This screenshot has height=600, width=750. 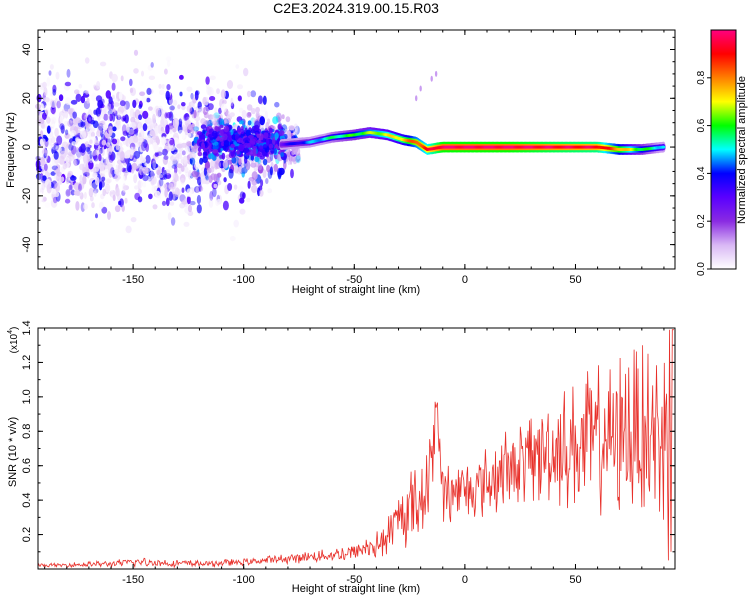 What do you see at coordinates (133, 580) in the screenshot?
I see `x-tick-label: -150` at bounding box center [133, 580].